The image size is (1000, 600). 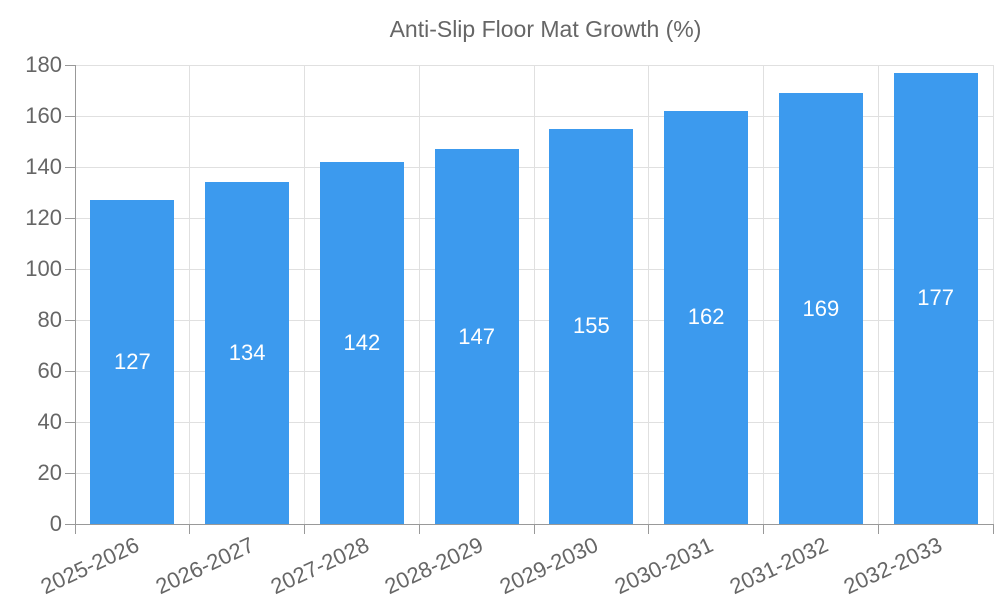 What do you see at coordinates (434, 566) in the screenshot?
I see `x-axis-tick-label: 2028-2029` at bounding box center [434, 566].